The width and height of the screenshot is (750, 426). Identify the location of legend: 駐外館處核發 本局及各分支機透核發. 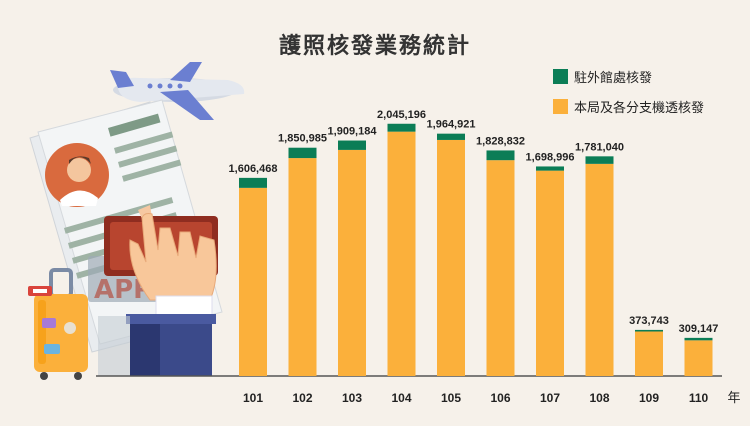
(628, 96).